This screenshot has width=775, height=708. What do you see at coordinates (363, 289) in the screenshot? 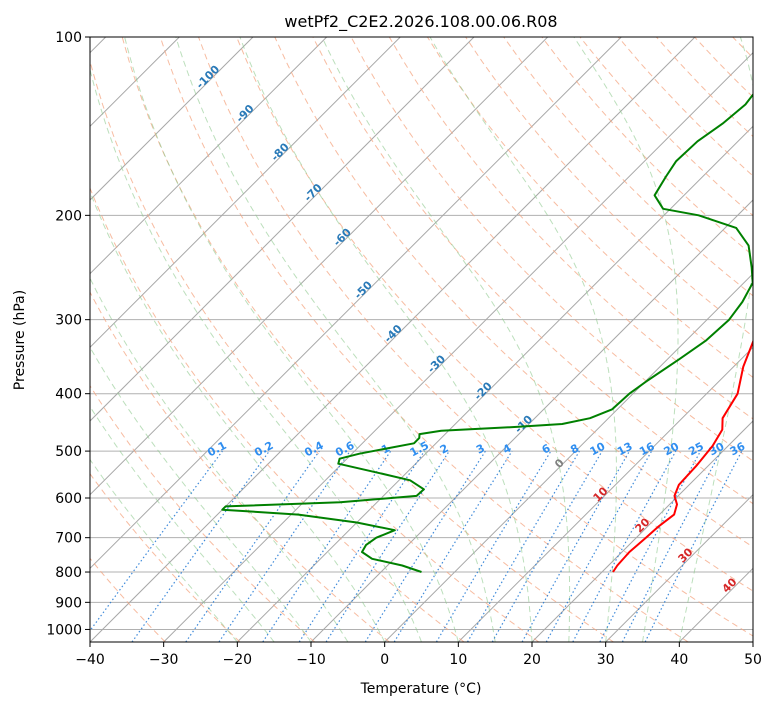
I see `isotherm-label: -50` at bounding box center [363, 289].